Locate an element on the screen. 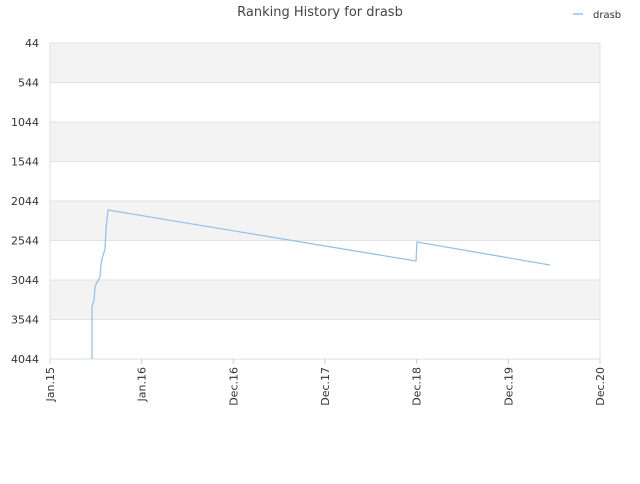  y-tick-label: 3544 is located at coordinates (25, 320).